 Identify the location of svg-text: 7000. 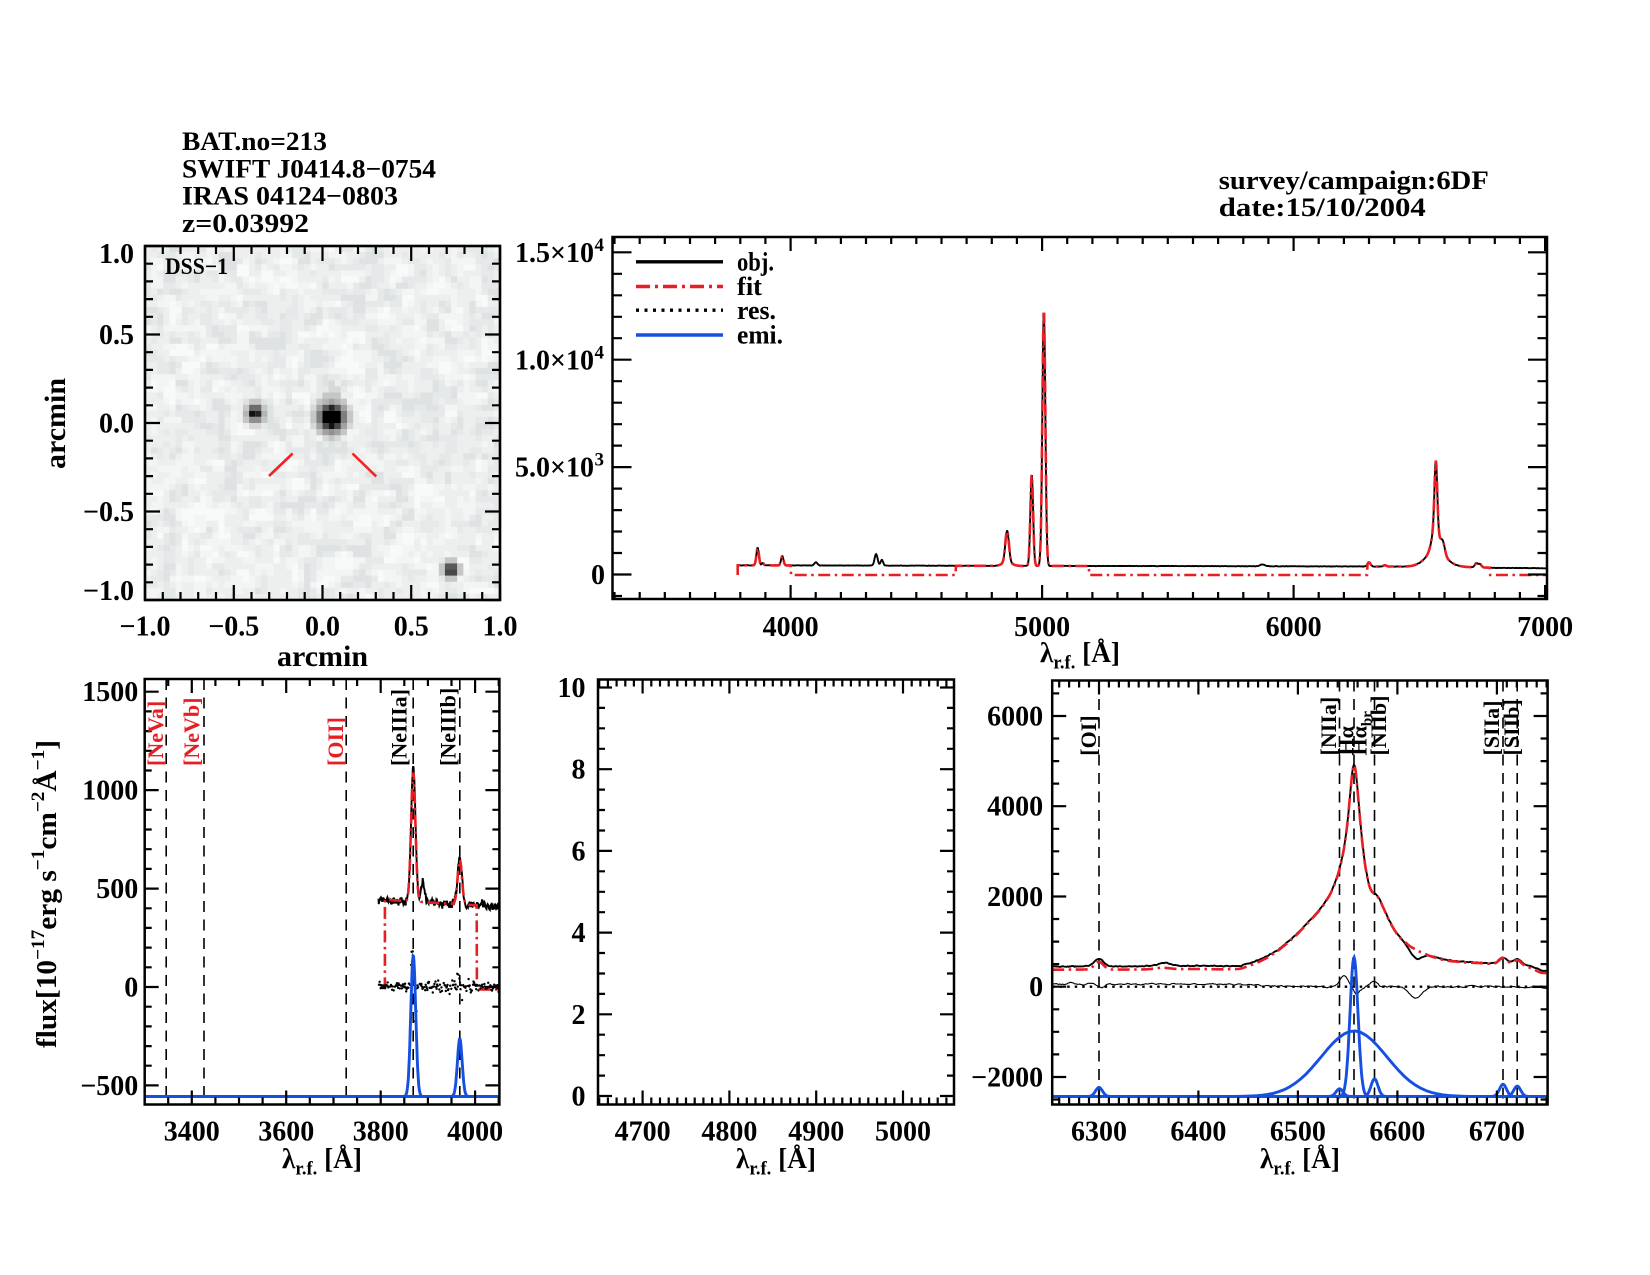
(1545, 627).